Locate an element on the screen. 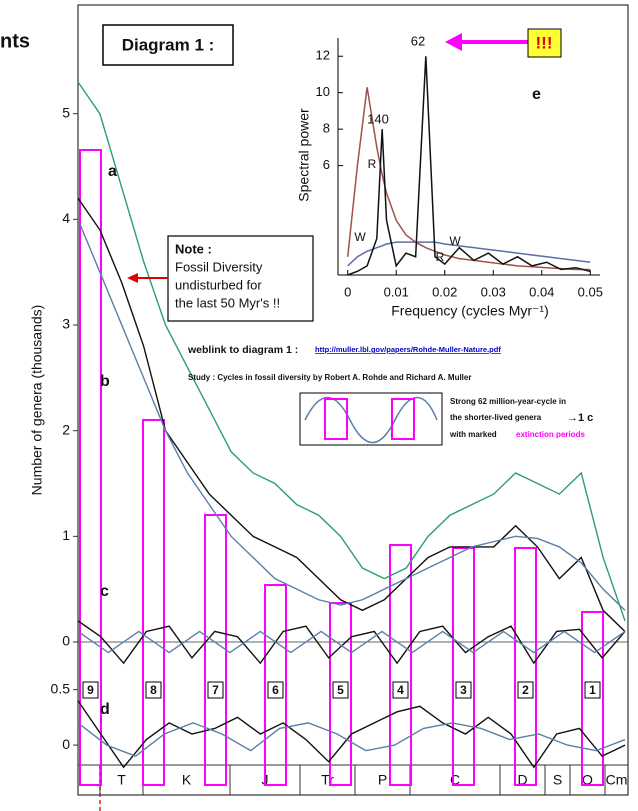 This screenshot has height=811, width=638. extinction-label: 7 is located at coordinates (215, 690).